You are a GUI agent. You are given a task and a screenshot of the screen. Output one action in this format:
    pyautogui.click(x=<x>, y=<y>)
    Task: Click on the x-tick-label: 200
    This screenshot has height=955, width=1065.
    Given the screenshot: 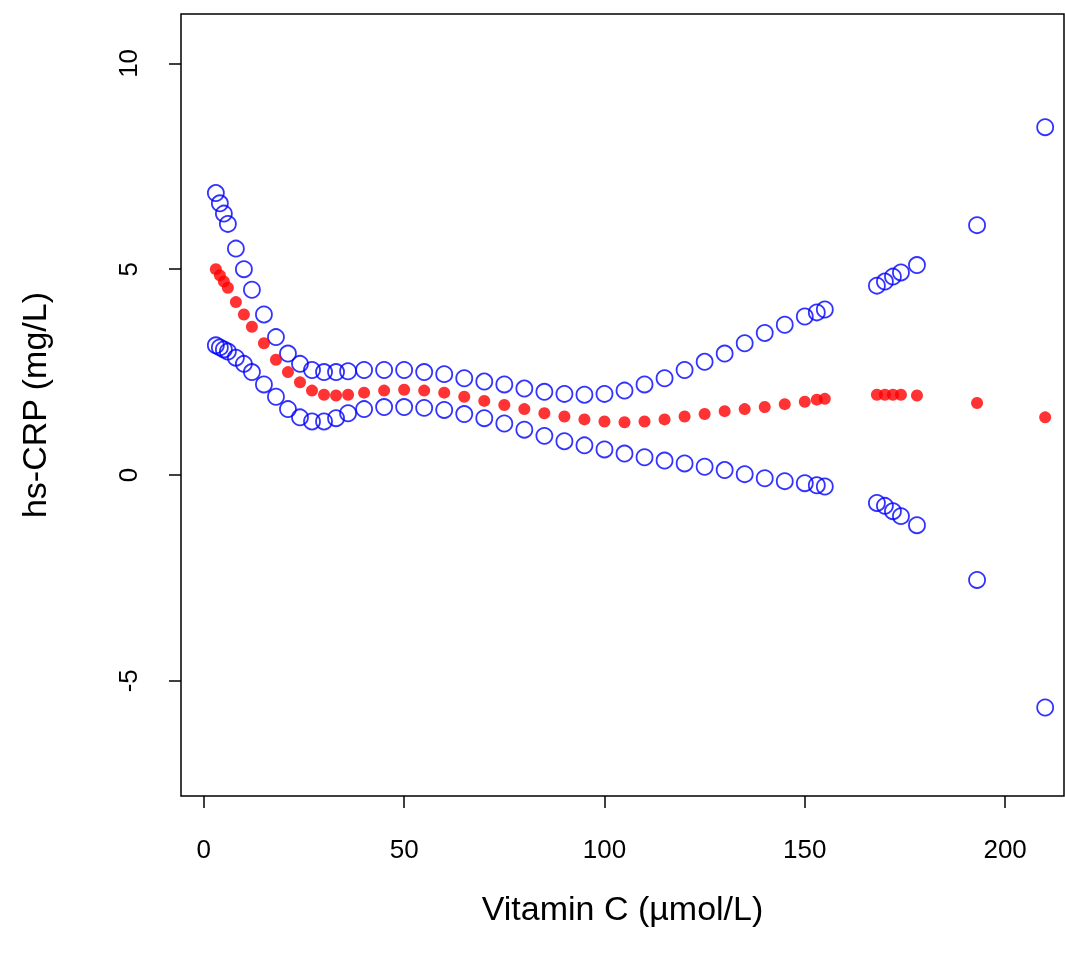 What is the action you would take?
    pyautogui.click(x=1005, y=849)
    